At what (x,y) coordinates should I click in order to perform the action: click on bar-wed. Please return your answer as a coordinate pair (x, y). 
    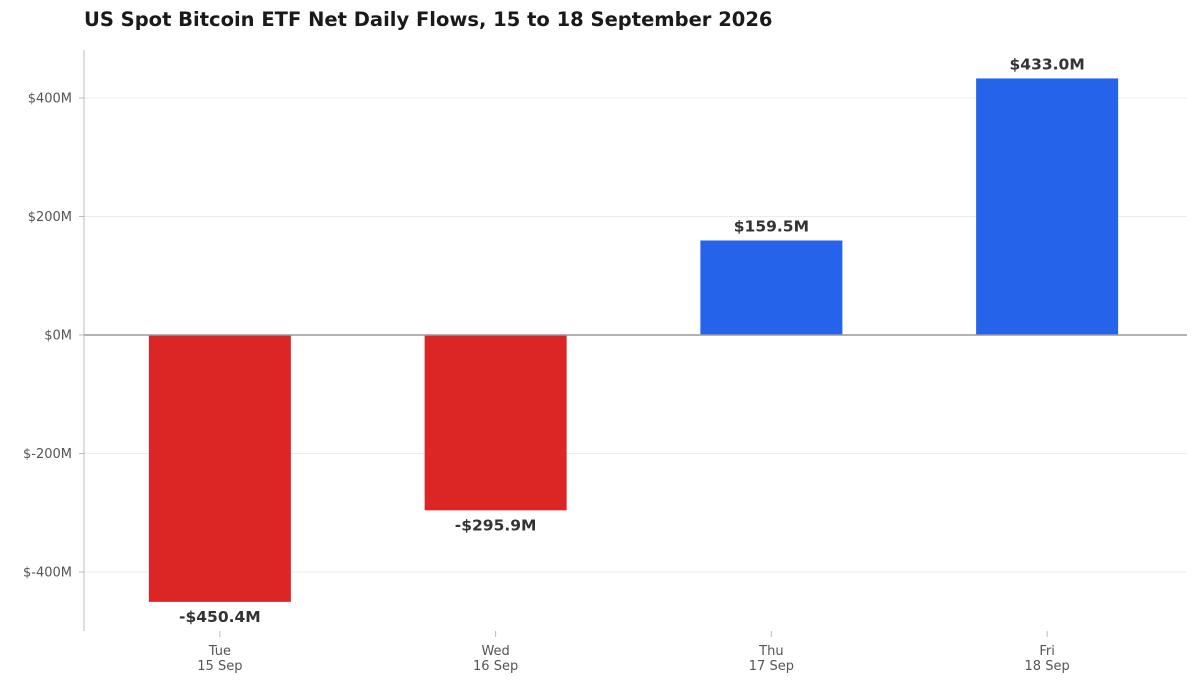
    Looking at the image, I should click on (495, 423).